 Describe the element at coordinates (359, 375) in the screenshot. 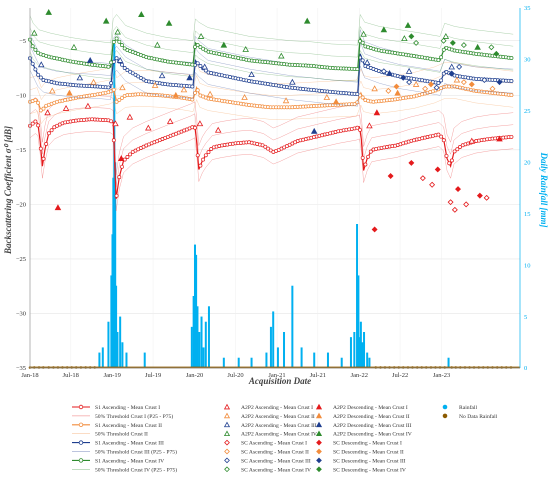

I see `x-tick-label: Jan-22` at that location.